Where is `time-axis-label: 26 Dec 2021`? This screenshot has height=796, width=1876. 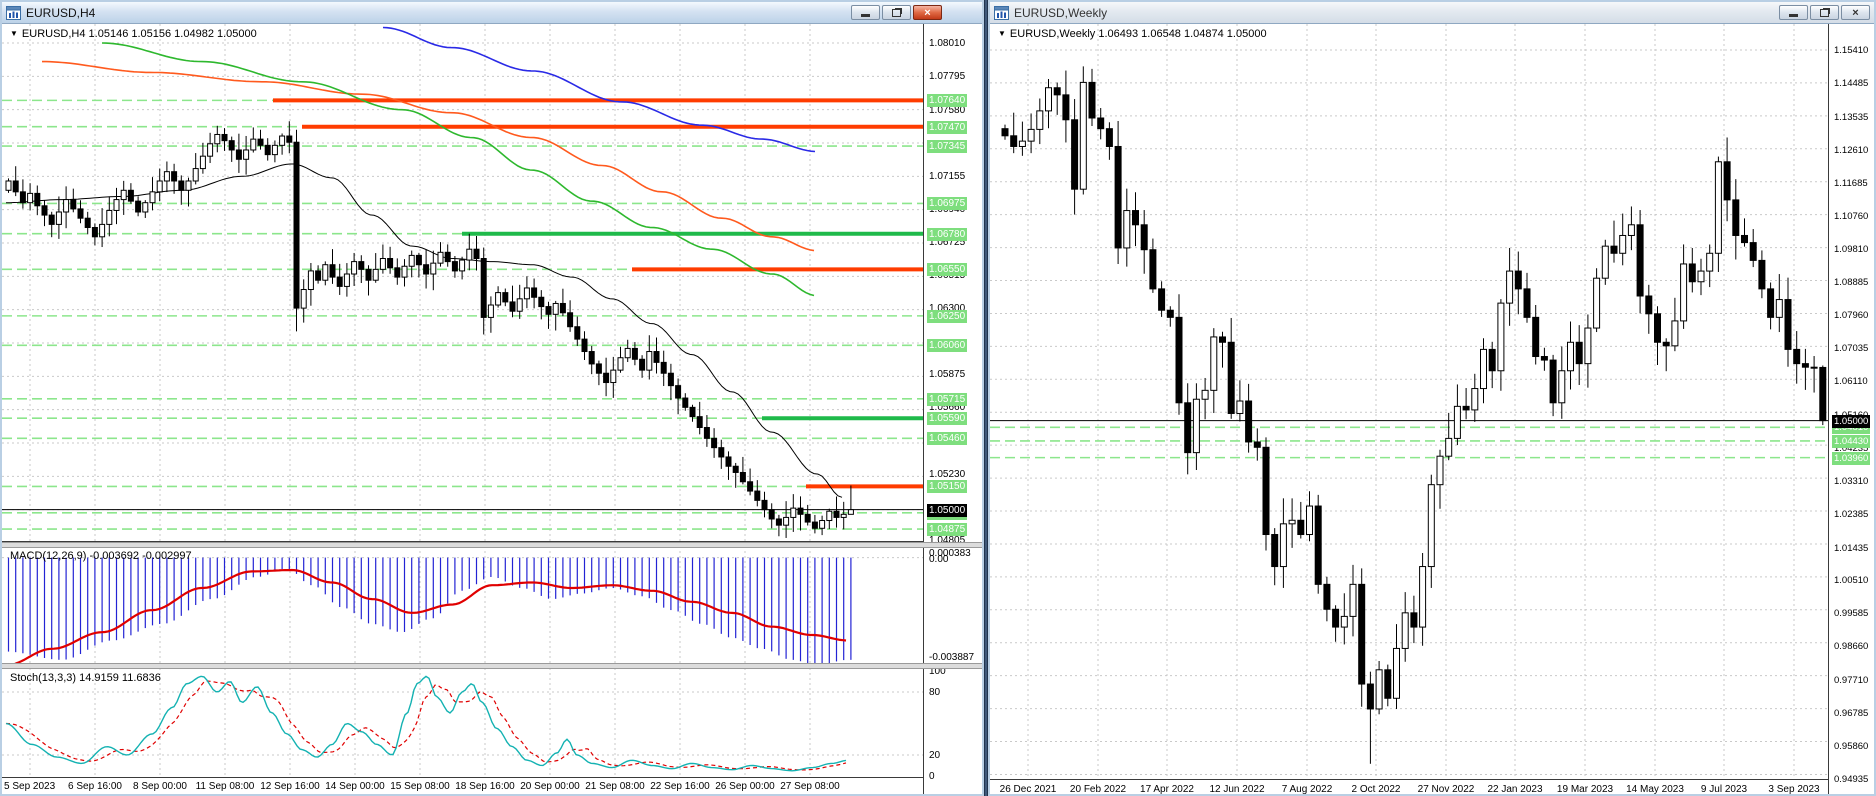 time-axis-label: 26 Dec 2021 is located at coordinates (1028, 789).